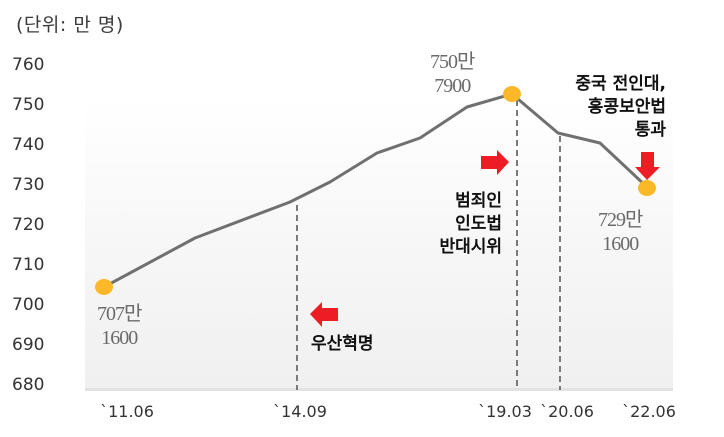 This screenshot has width=724, height=437. What do you see at coordinates (626, 107) in the screenshot?
I see `annotation-line: 홍콩보안법` at bounding box center [626, 107].